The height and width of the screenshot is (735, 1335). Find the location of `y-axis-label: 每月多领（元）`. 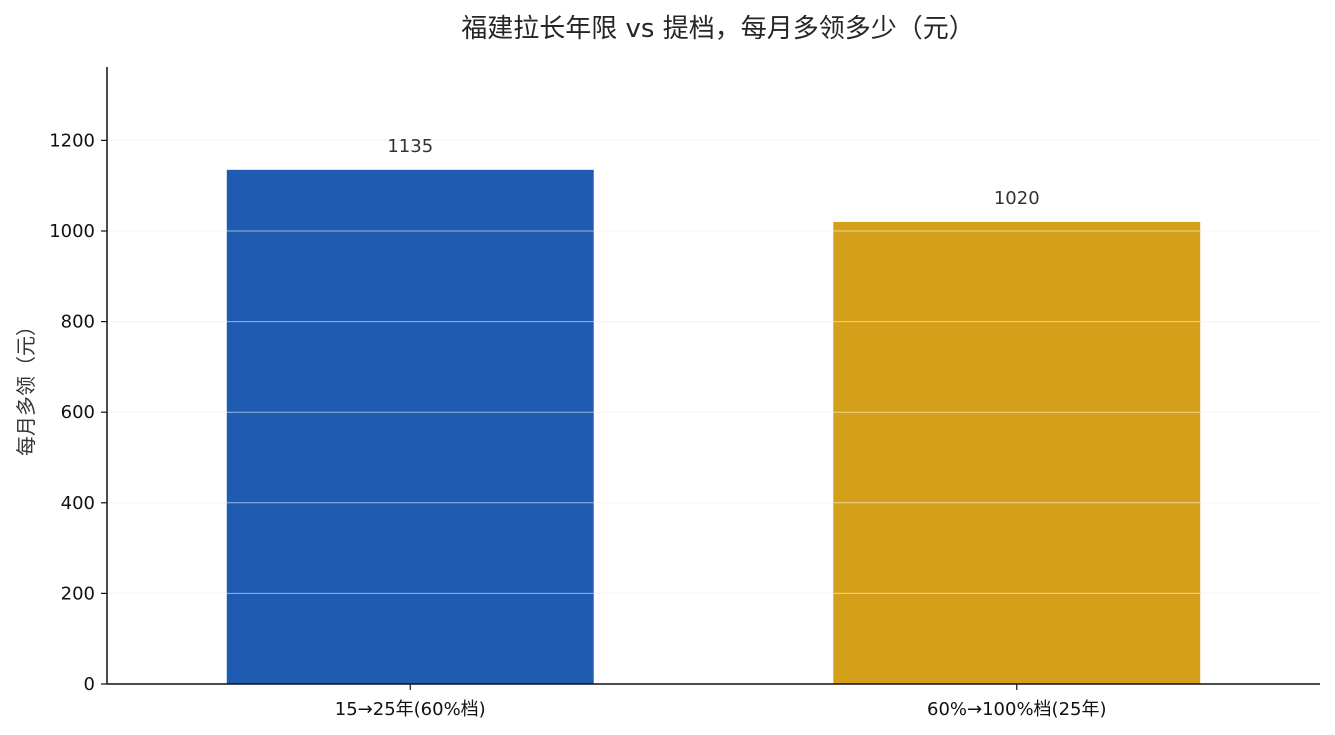

y-axis-label: 每月多领（元） is located at coordinates (26, 386).